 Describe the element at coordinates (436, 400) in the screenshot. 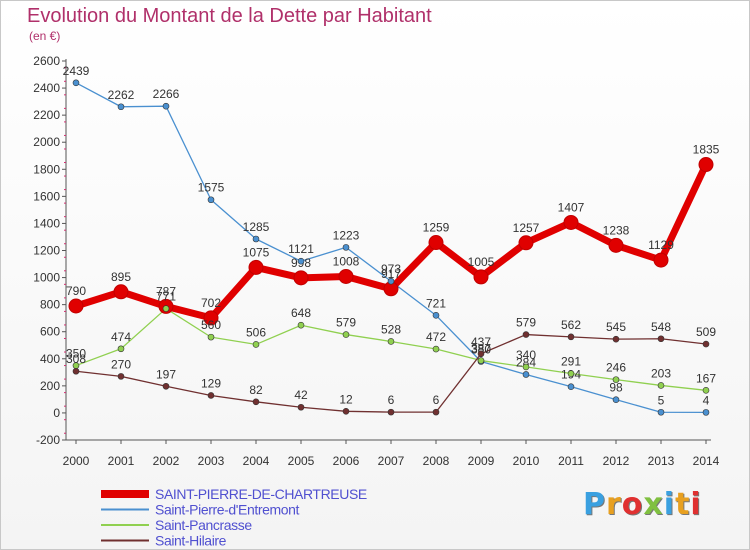

I see `data-label: 6` at that location.